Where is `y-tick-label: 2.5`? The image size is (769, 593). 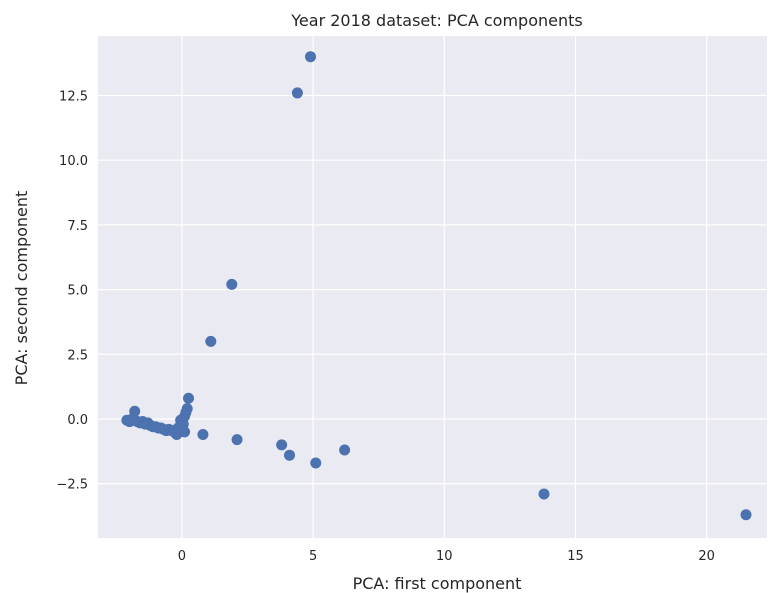
y-tick-label: 2.5 is located at coordinates (77, 355).